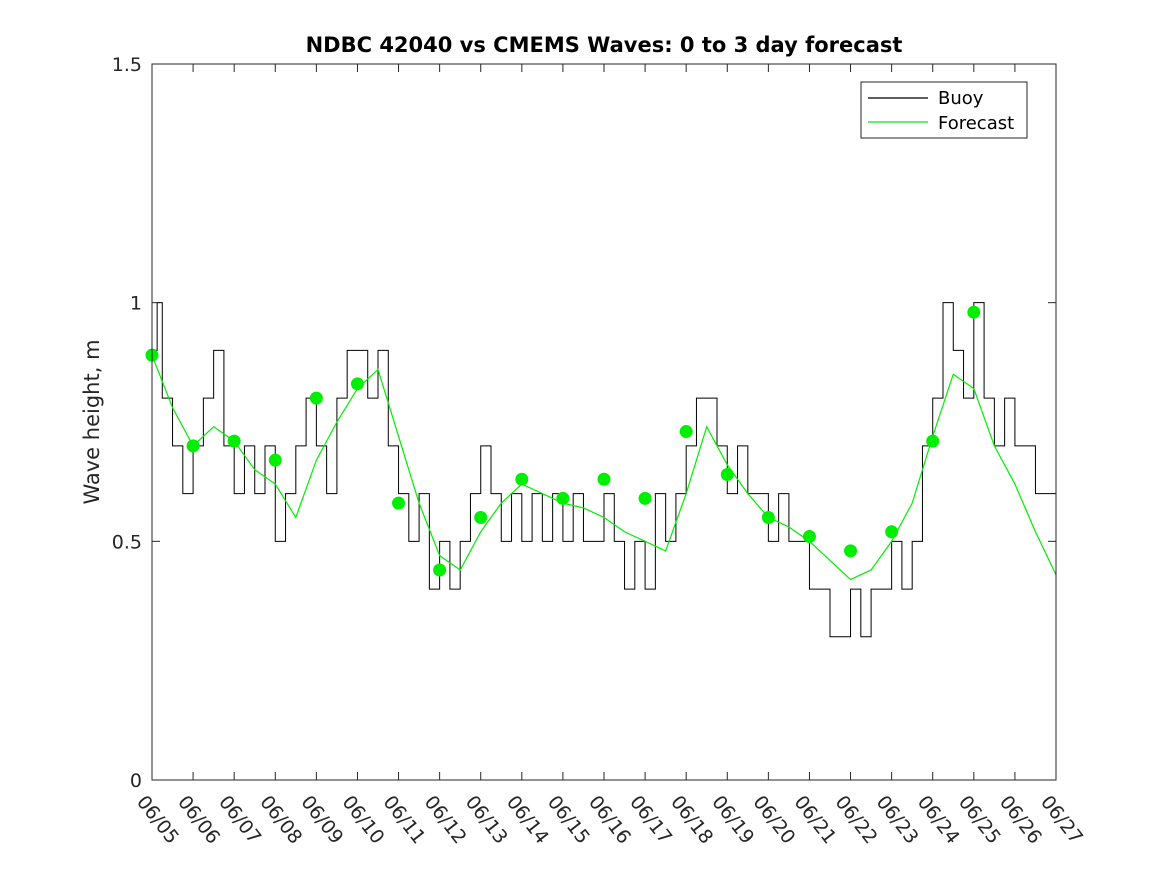 Image resolution: width=1167 pixels, height=875 pixels. I want to click on x-tick-label: 06/11, so click(404, 820).